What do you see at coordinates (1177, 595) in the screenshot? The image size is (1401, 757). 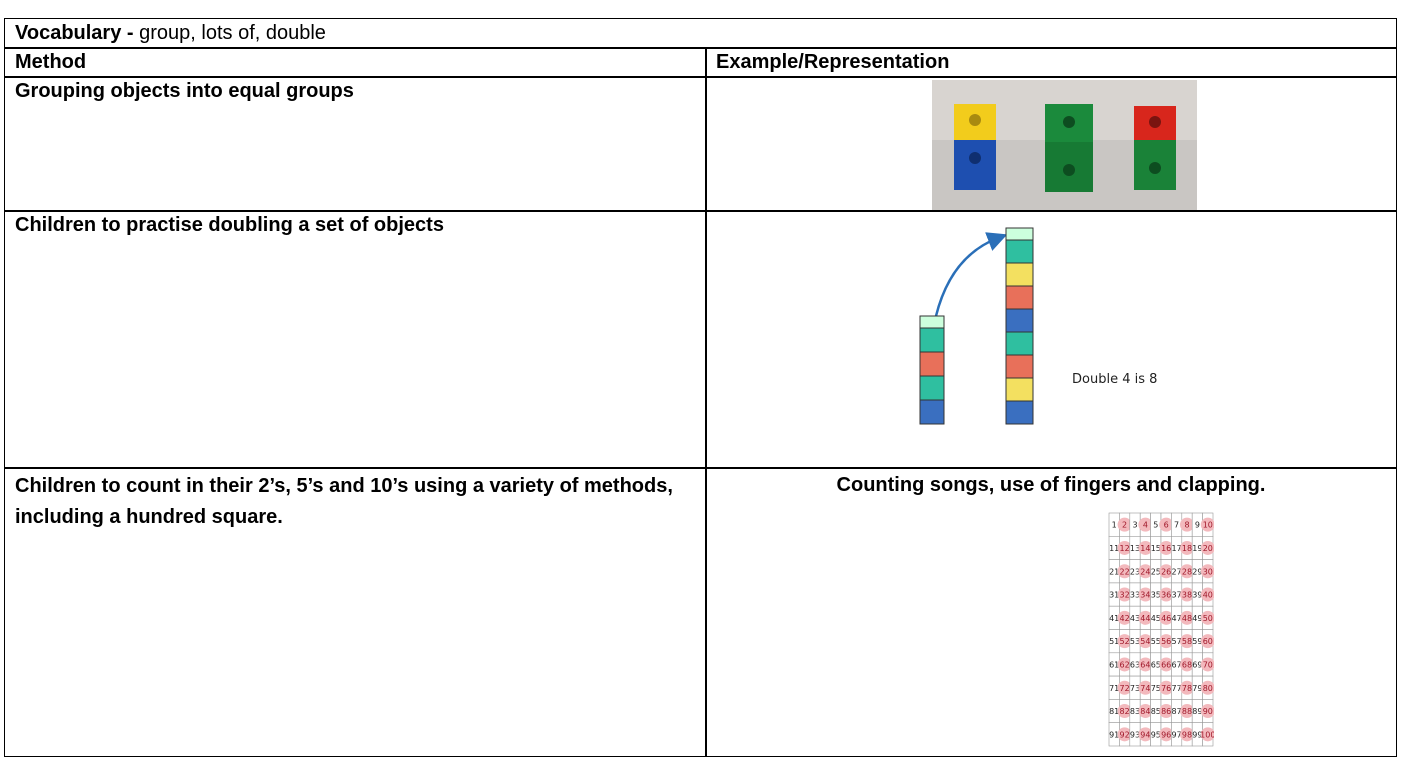 I see `square-number: 37` at bounding box center [1177, 595].